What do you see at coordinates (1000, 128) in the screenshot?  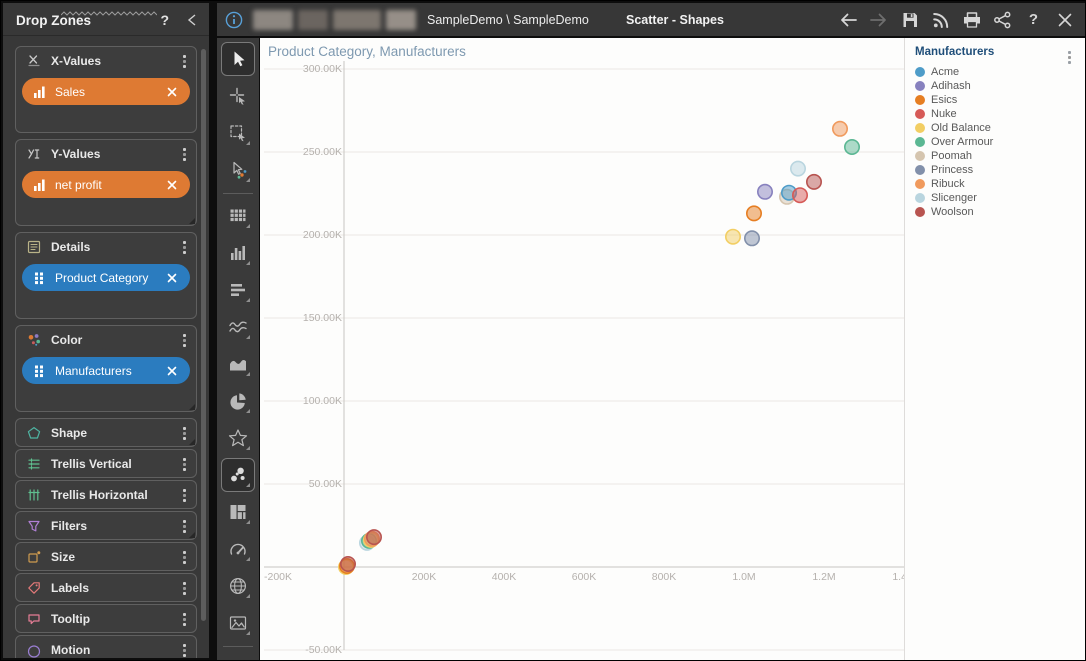 I see `legend-item-old-balance: Old Balance` at bounding box center [1000, 128].